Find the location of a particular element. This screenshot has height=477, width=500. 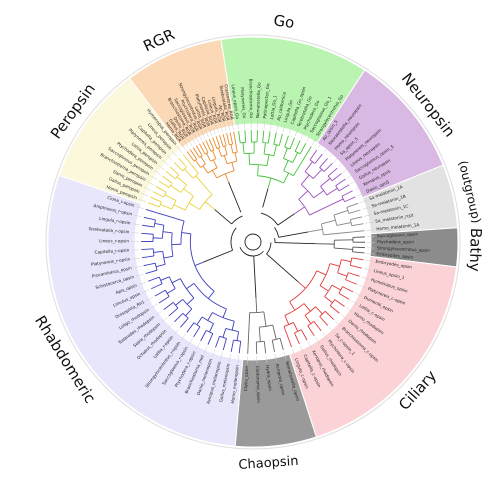

tip-label: Patinopecten_Go is located at coordinates (266, 101).